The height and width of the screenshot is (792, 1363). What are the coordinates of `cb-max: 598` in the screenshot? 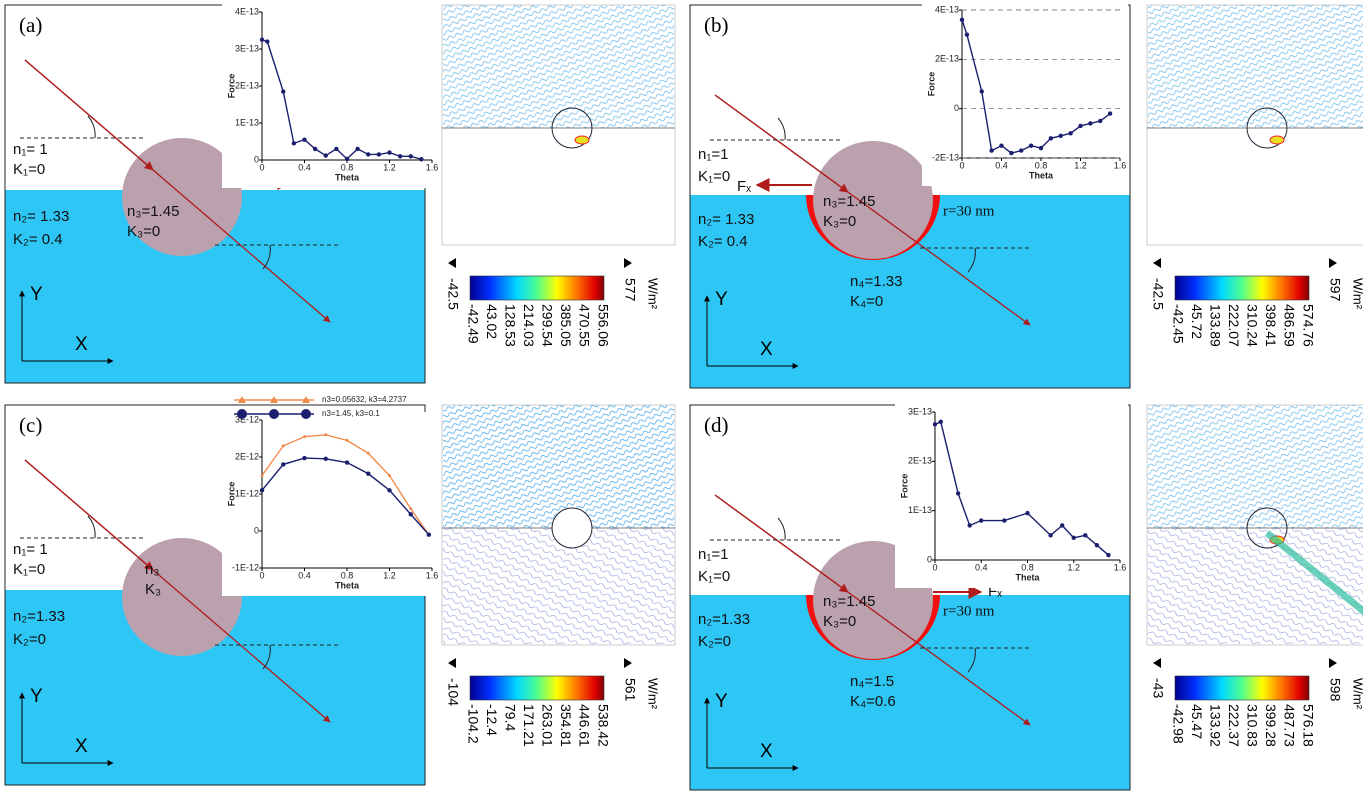 It's located at (1335, 690).